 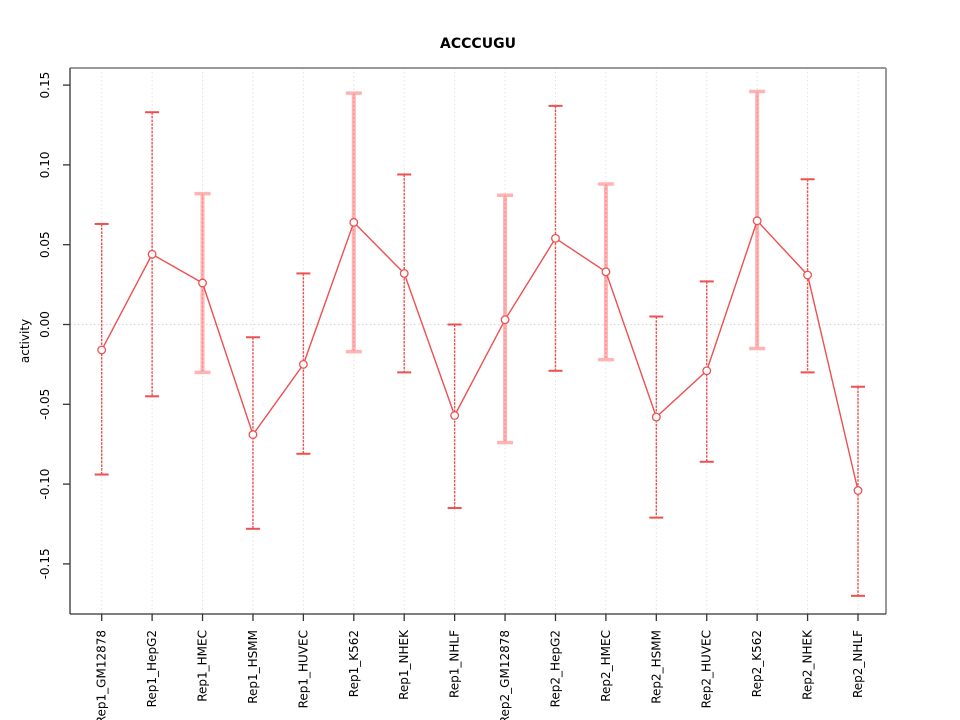 What do you see at coordinates (505, 675) in the screenshot?
I see `x-tick-label: Rep2_GM12878` at bounding box center [505, 675].